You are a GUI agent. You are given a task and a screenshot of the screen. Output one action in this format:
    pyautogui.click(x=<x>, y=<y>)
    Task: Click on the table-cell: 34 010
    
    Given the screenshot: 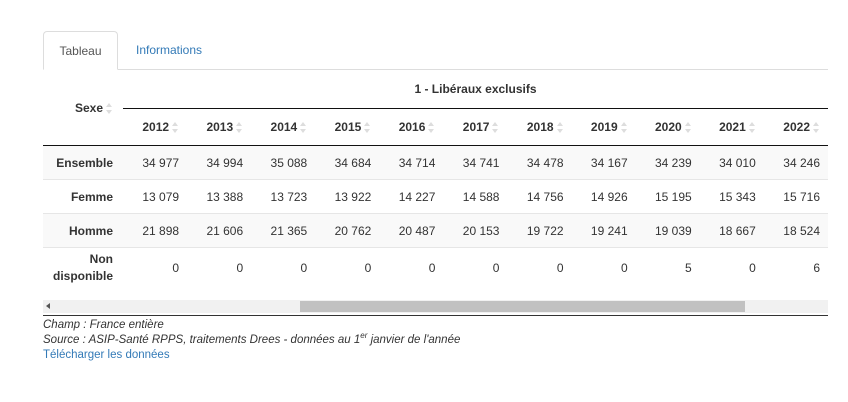 What is the action you would take?
    pyautogui.click(x=731, y=162)
    